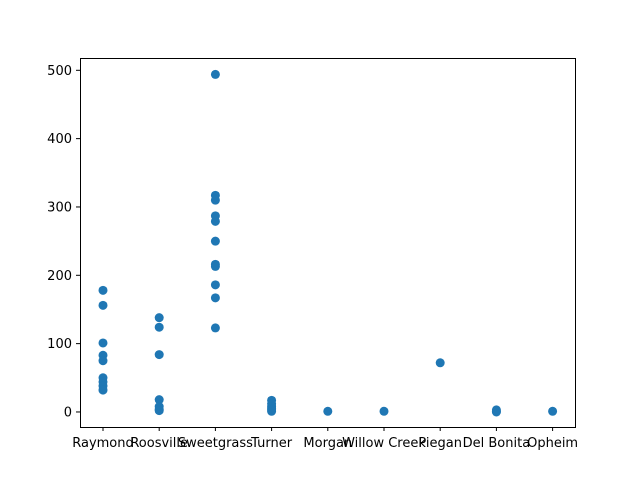 Image resolution: width=640 pixels, height=480 pixels. Describe the element at coordinates (215, 443) in the screenshot. I see `x-tick-label: Sweetgrass` at that location.